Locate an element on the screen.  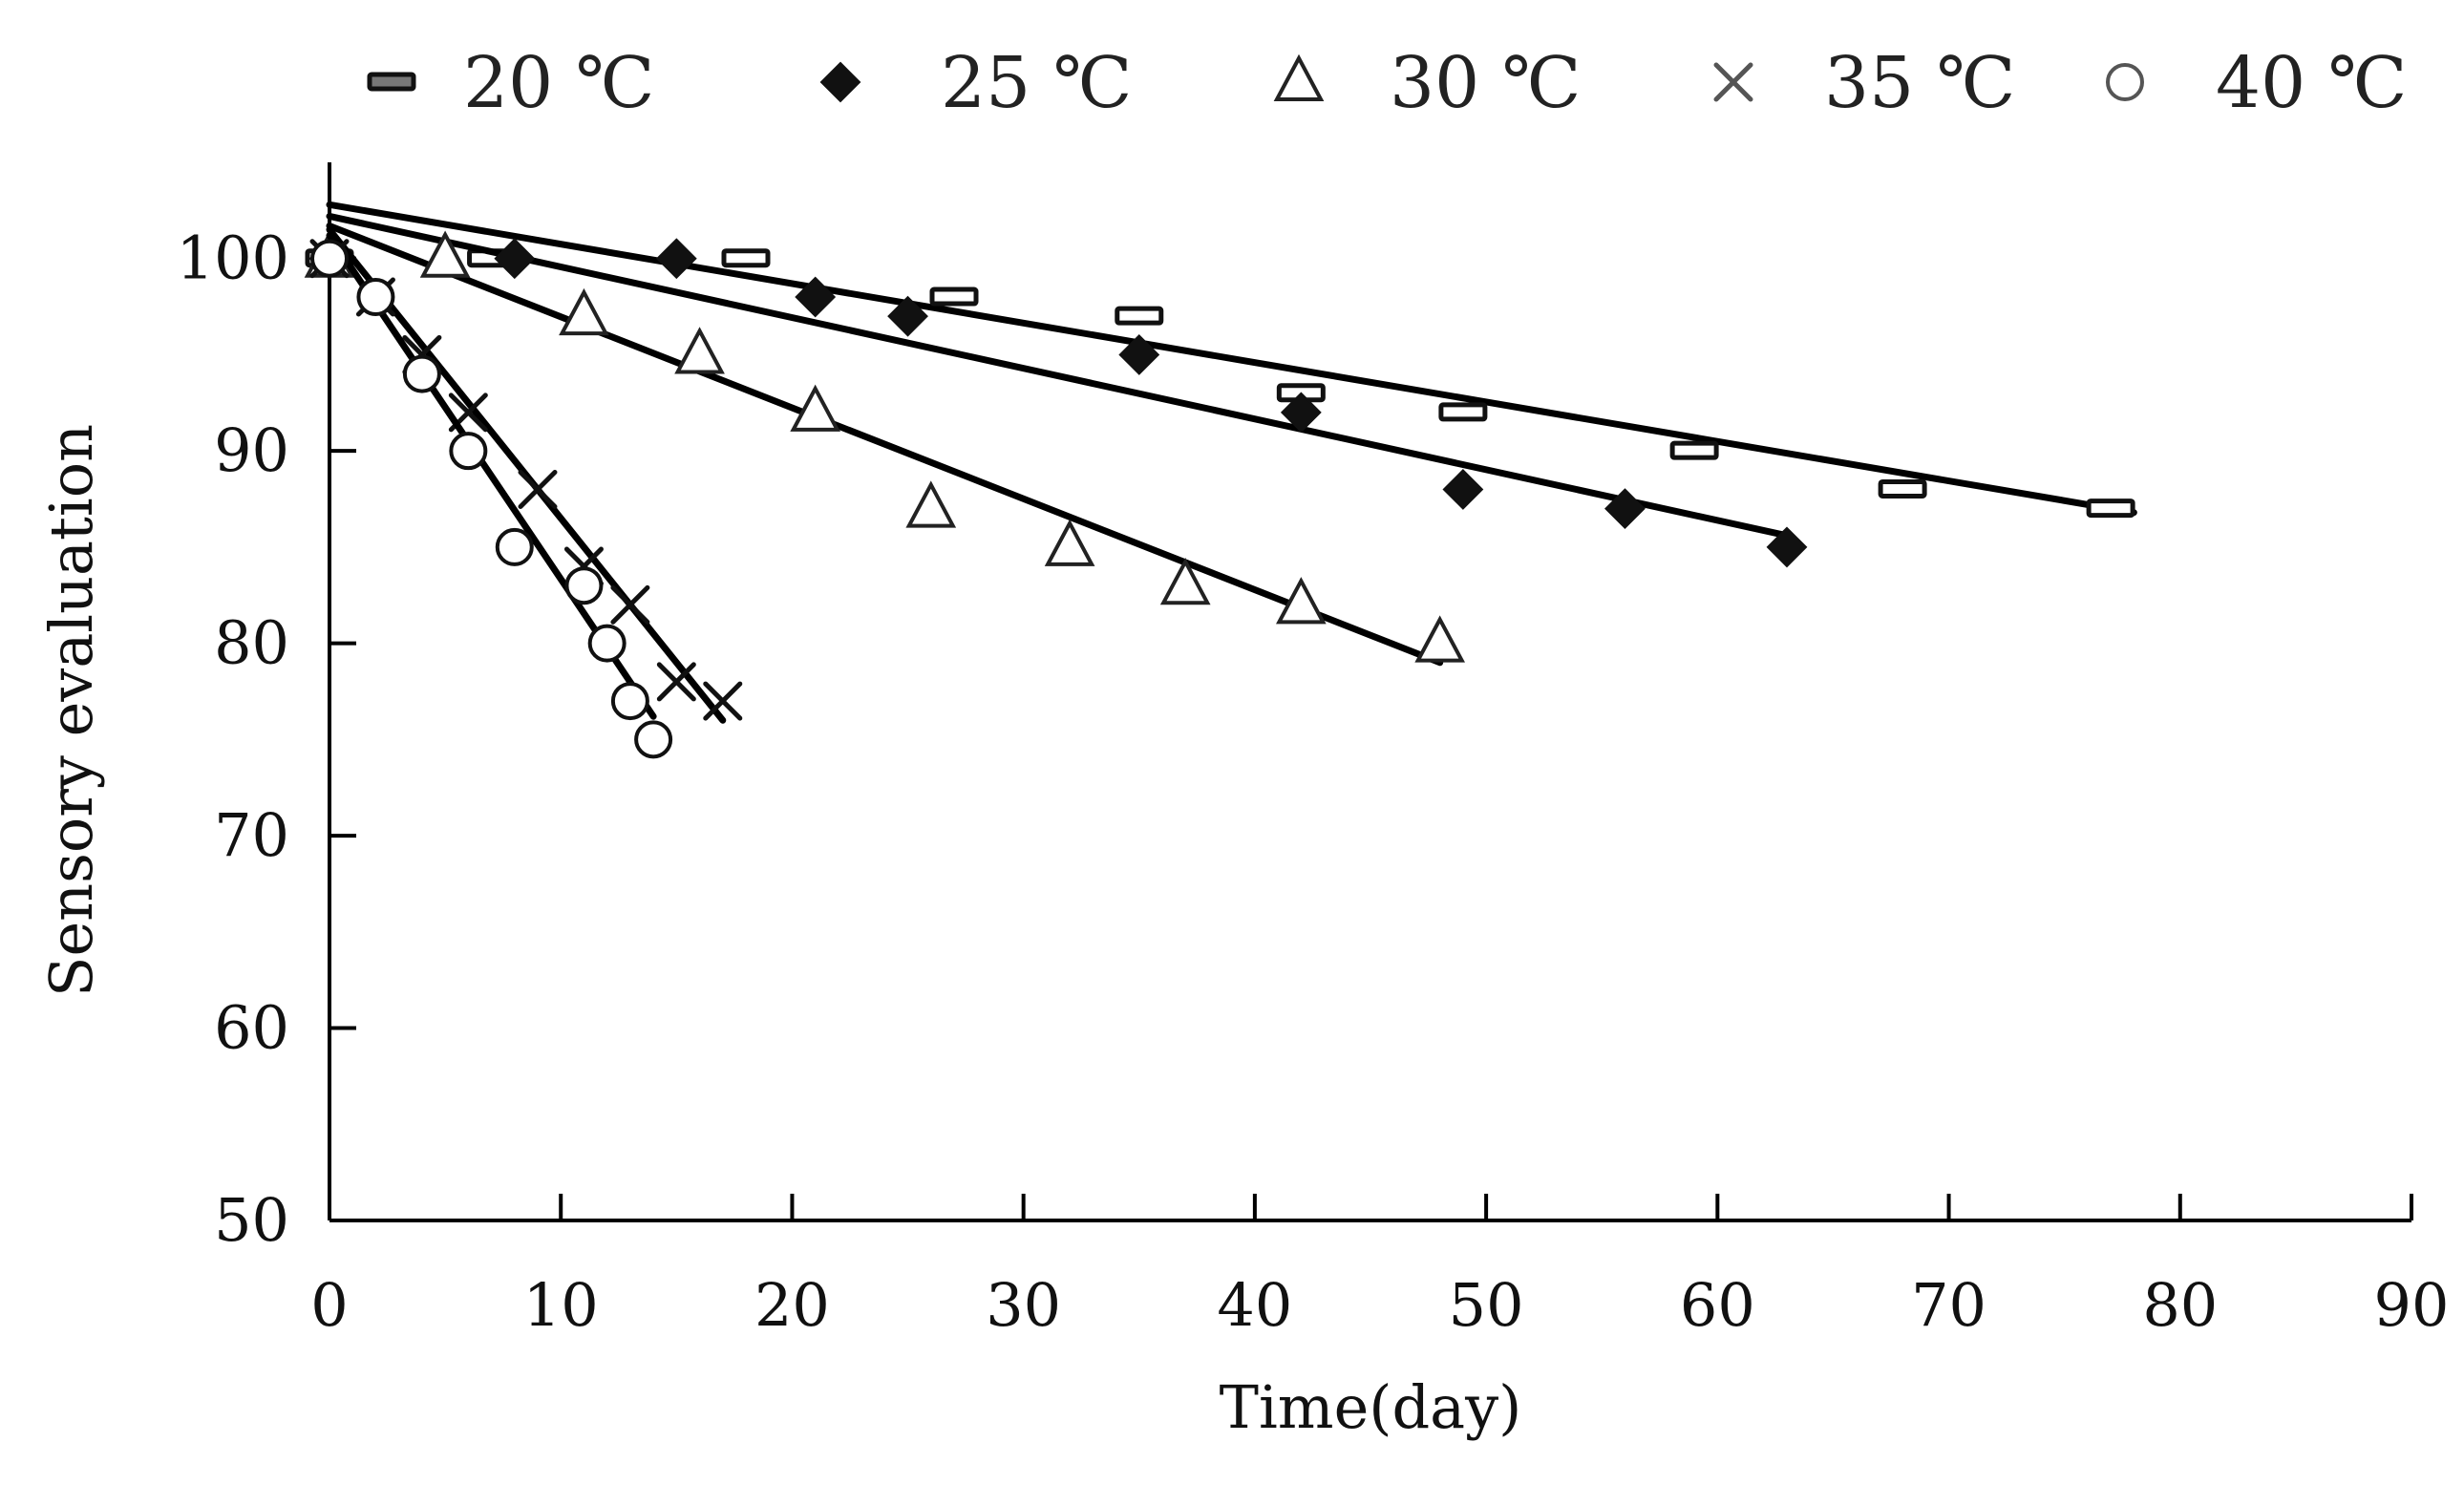
x-tick-label: 70 is located at coordinates (1948, 1305).